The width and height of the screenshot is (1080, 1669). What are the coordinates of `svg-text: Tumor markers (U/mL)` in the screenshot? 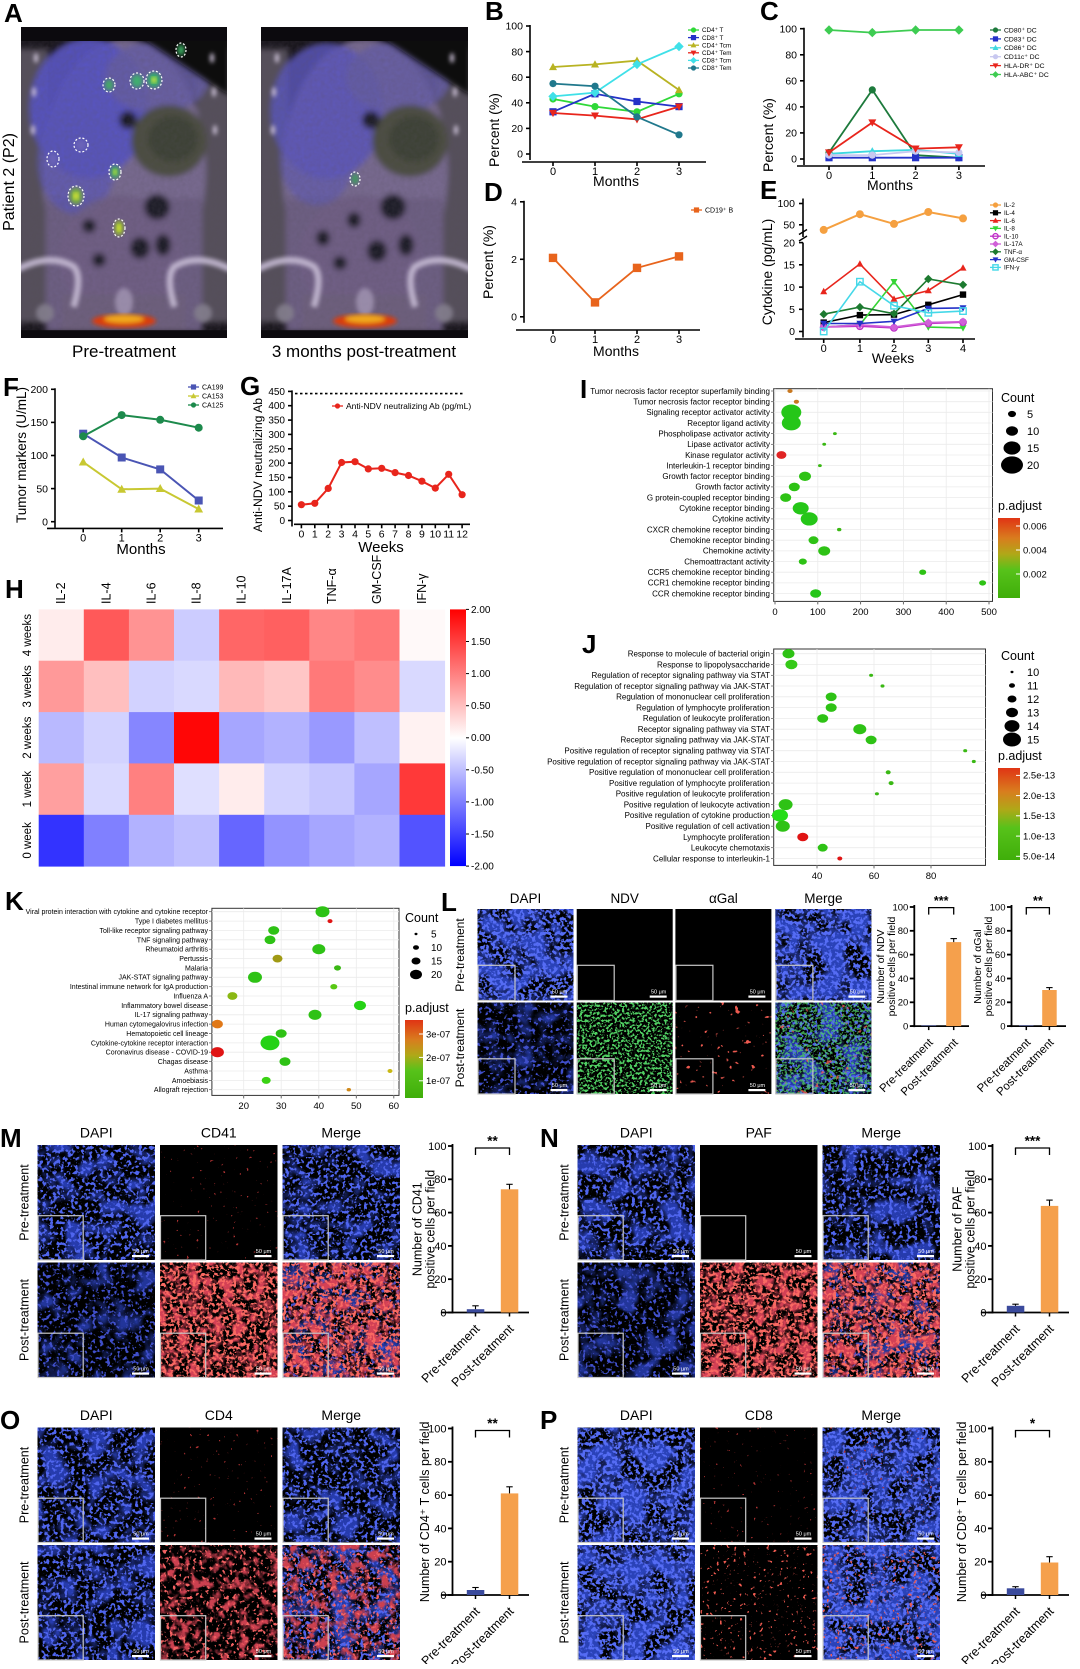 It's located at (21, 455).